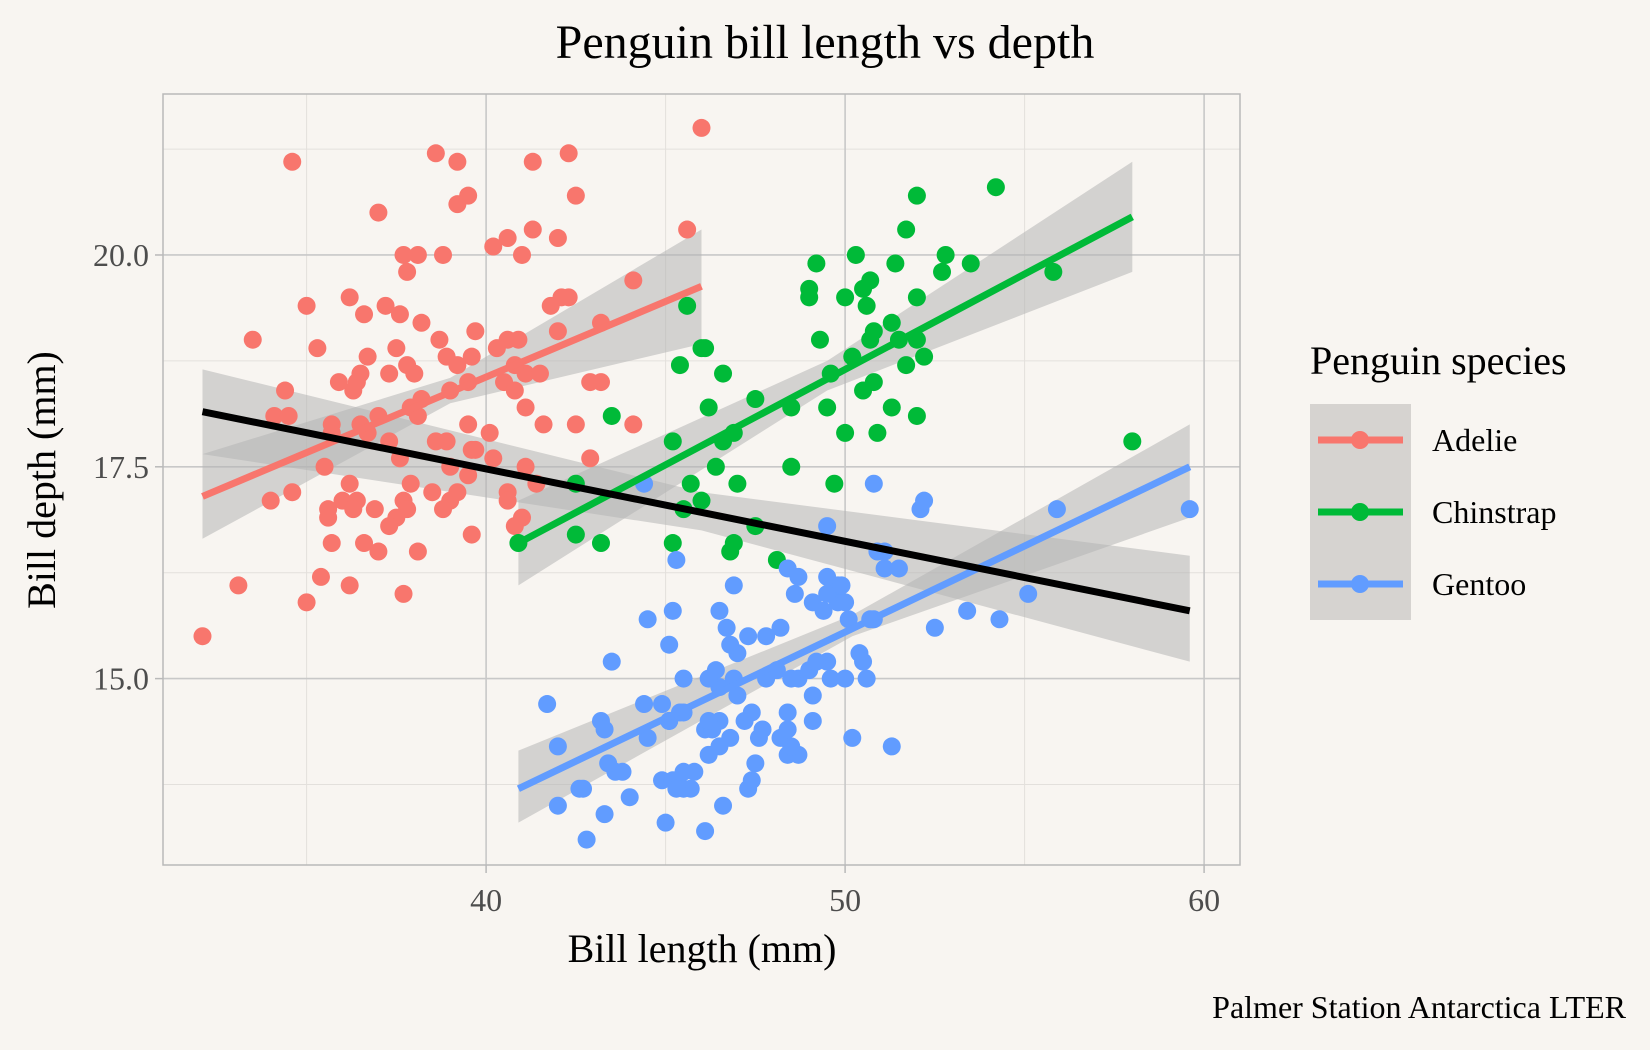 The width and height of the screenshot is (1650, 1050). What do you see at coordinates (845, 891) in the screenshot?
I see `x-axis: 40 50 60` at bounding box center [845, 891].